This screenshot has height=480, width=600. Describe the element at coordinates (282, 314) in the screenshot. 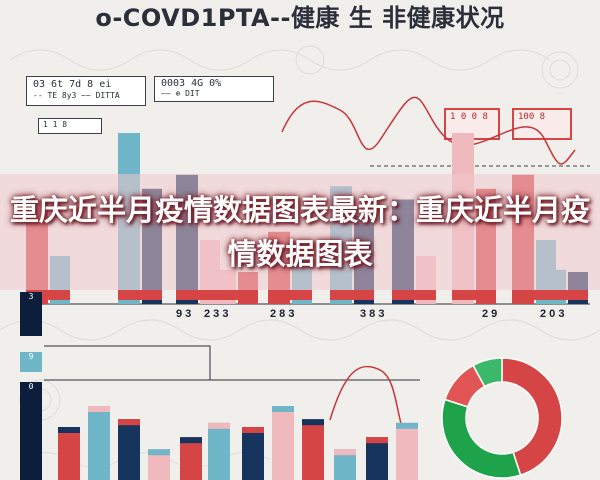

I see `axis-label-3: 2 8 3` at that location.